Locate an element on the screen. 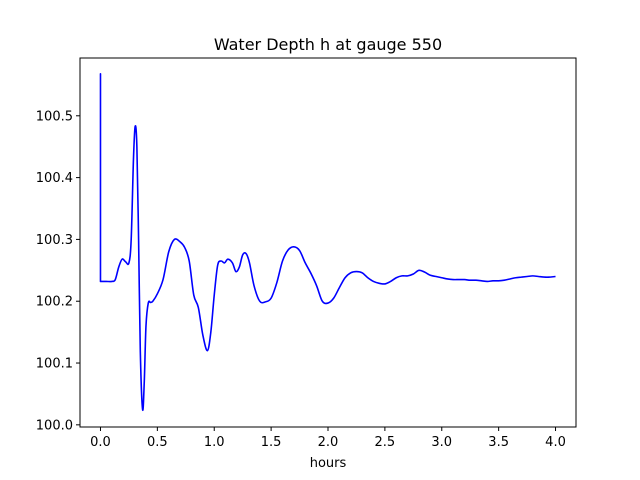 Image resolution: width=640 pixels, height=480 pixels. x-tick-label: 2.5 is located at coordinates (385, 442).